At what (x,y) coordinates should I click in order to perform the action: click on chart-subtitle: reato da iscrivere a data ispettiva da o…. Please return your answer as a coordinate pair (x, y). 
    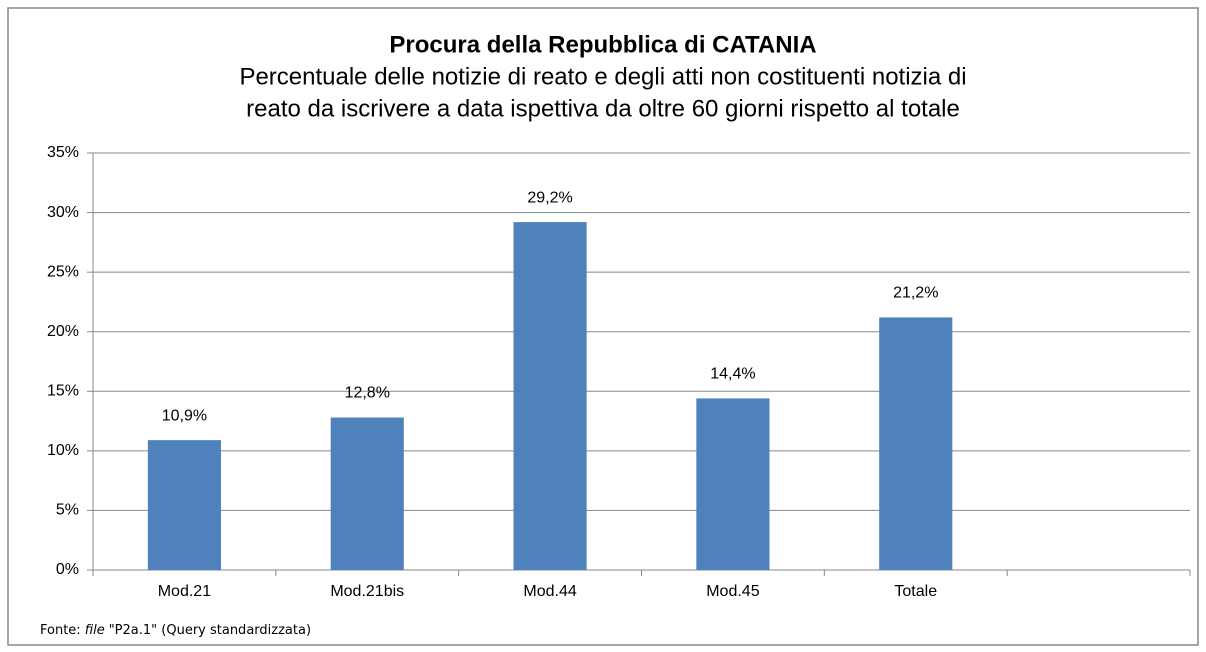
    Looking at the image, I should click on (603, 108).